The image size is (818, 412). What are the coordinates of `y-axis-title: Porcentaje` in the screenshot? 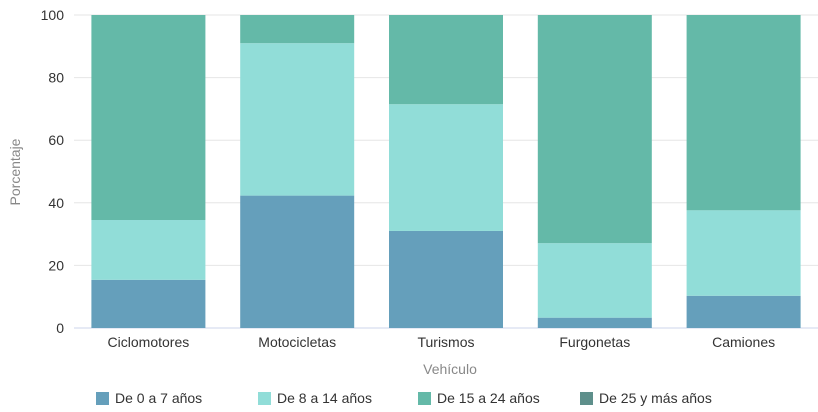 It's located at (15, 171).